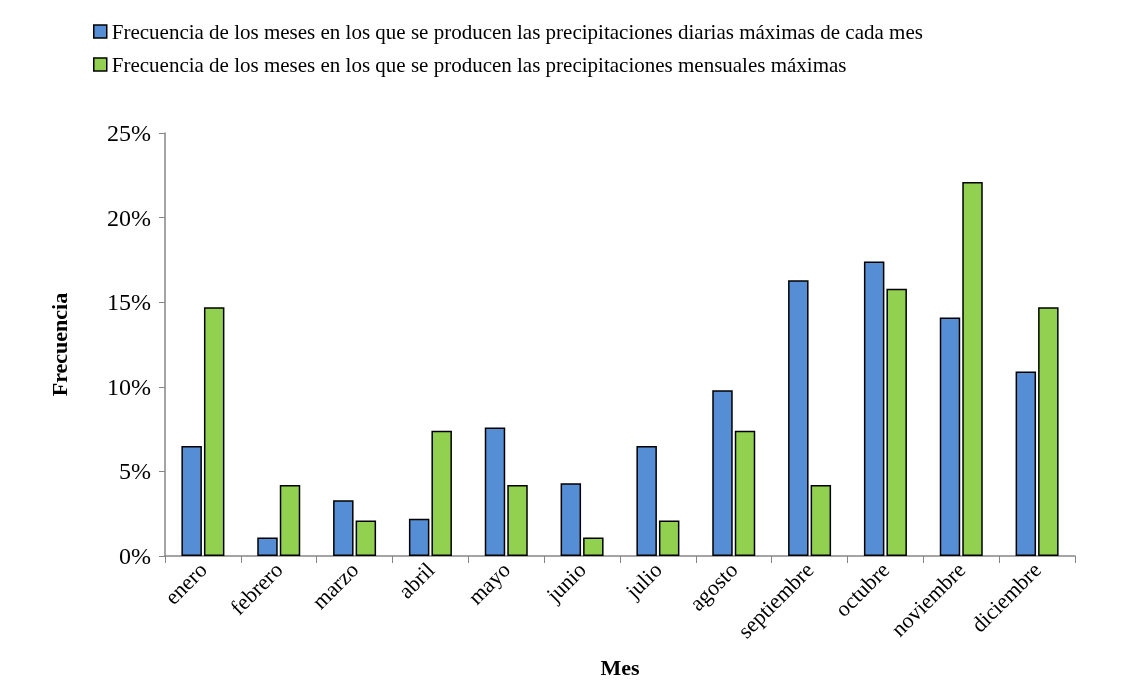 The image size is (1135, 697). Describe the element at coordinates (129, 302) in the screenshot. I see `y-tick-label: 15%` at that location.